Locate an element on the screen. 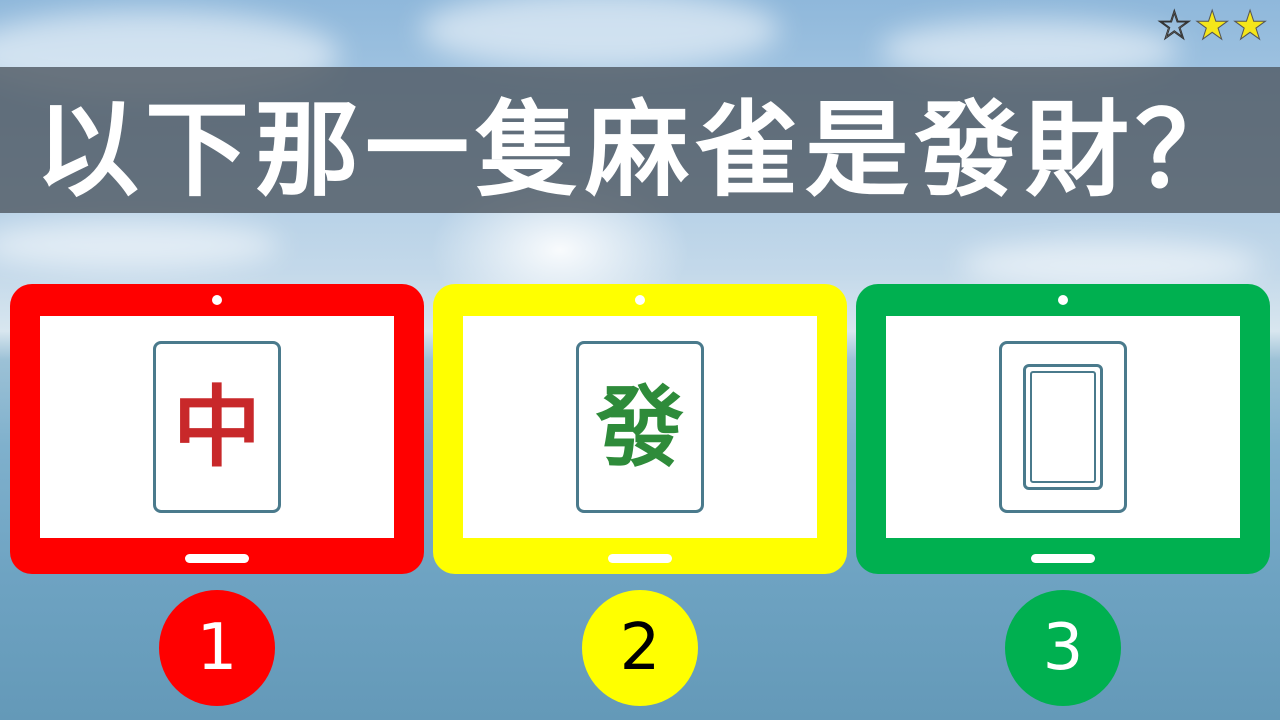 This screenshot has width=1280, height=720. option-number: 2 is located at coordinates (640, 648).